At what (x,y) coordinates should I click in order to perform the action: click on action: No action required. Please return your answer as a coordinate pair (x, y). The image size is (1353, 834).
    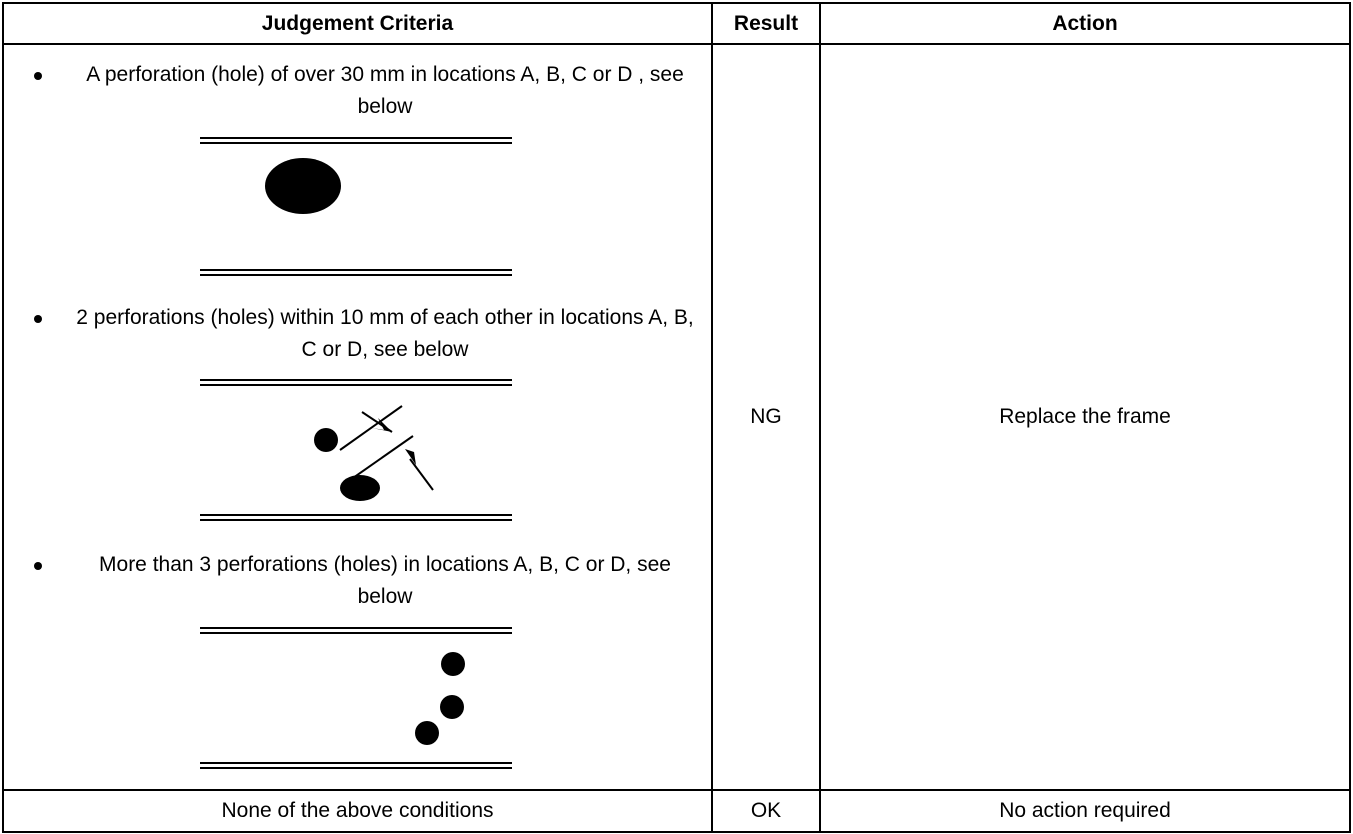
    Looking at the image, I should click on (1085, 810).